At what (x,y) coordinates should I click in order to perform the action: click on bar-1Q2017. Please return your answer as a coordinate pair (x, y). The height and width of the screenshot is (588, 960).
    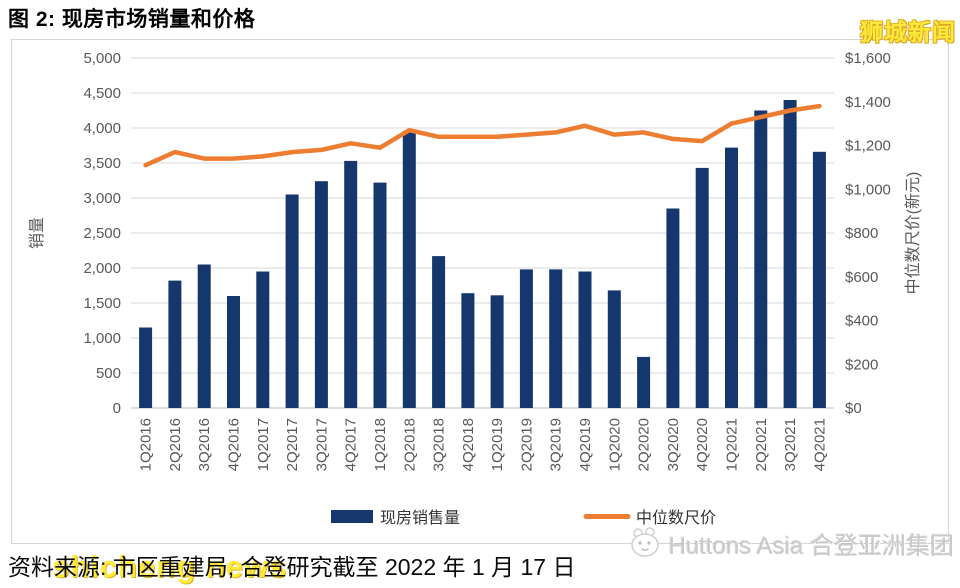
    Looking at the image, I should click on (263, 339).